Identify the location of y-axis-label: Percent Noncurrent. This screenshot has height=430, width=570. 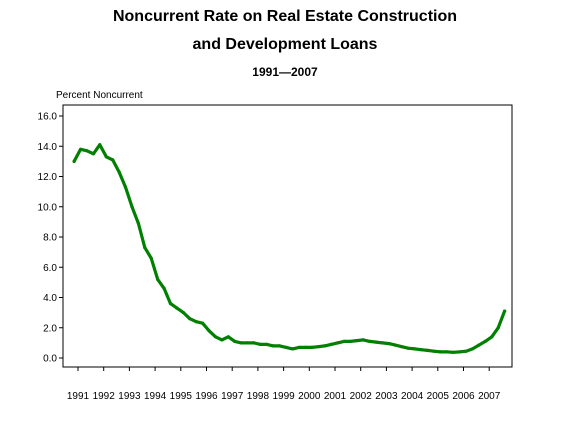
(99, 95).